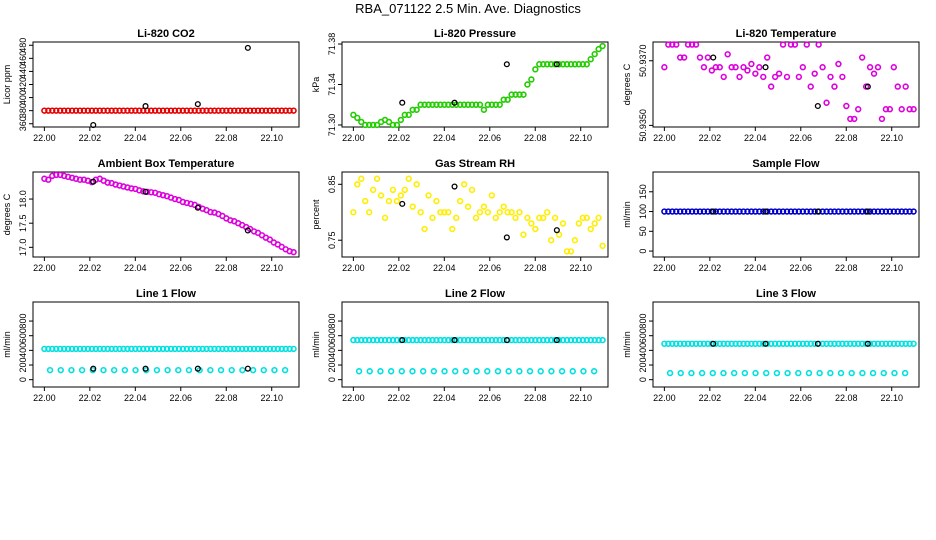 The image size is (936, 540). What do you see at coordinates (23, 58) in the screenshot?
I see `y-tick-label: 460` at bounding box center [23, 58].